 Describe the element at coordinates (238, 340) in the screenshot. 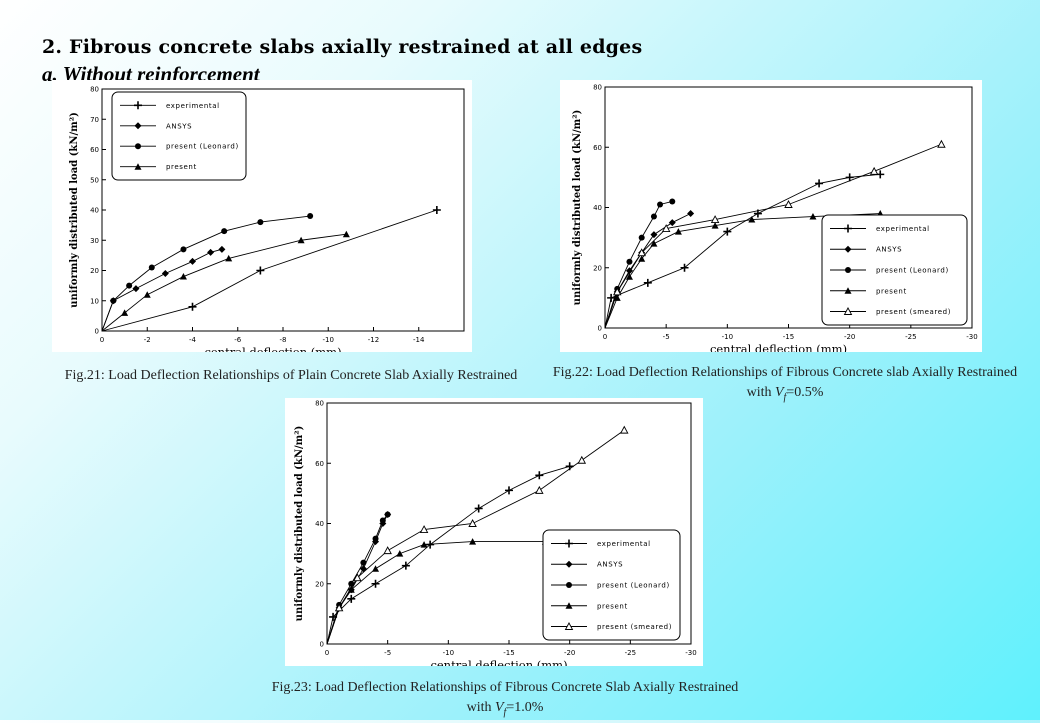

I see `x-tick-label: -6` at that location.